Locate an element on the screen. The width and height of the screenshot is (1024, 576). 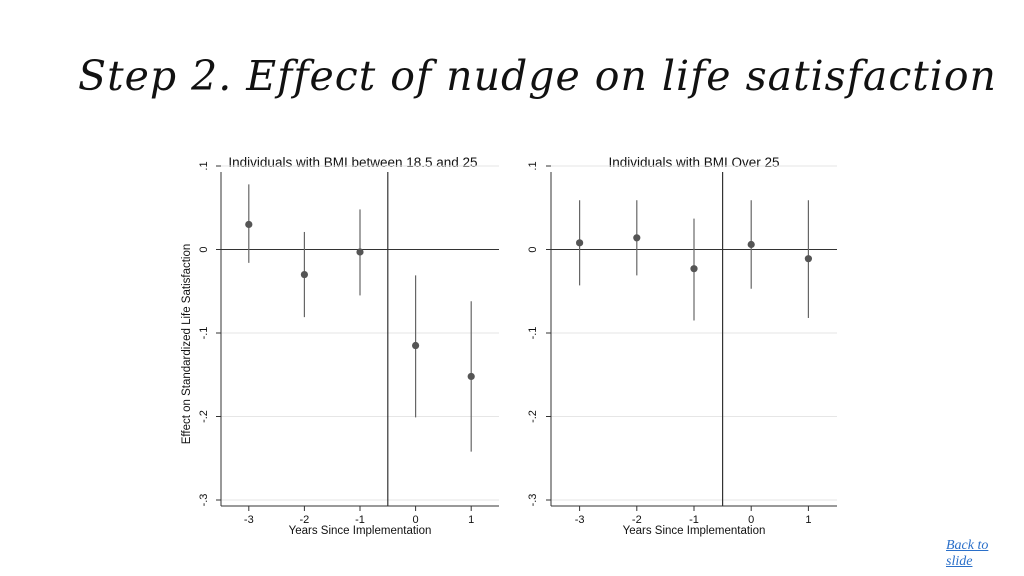
y-axis-label: Effect on Standardized Life Satisfaction is located at coordinates (187, 344).